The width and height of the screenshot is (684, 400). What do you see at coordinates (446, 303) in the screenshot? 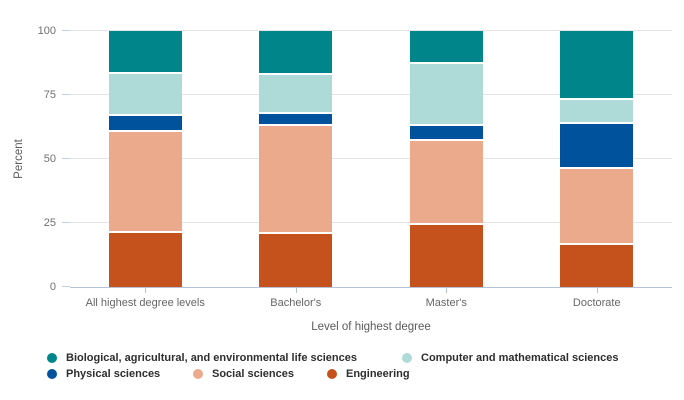
I see `x-tick-label: Master's` at bounding box center [446, 303].